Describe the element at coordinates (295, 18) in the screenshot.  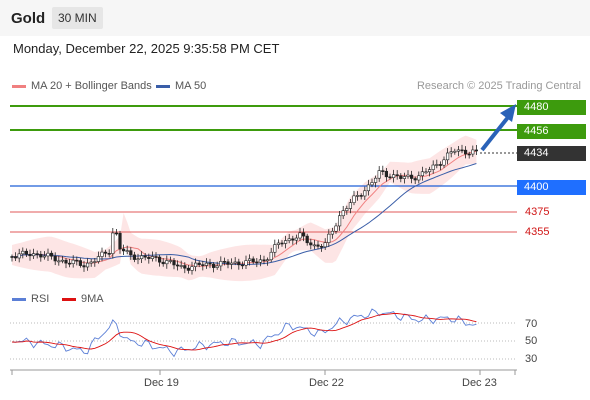
I see `chart-header: Gold 30 MIN` at that location.